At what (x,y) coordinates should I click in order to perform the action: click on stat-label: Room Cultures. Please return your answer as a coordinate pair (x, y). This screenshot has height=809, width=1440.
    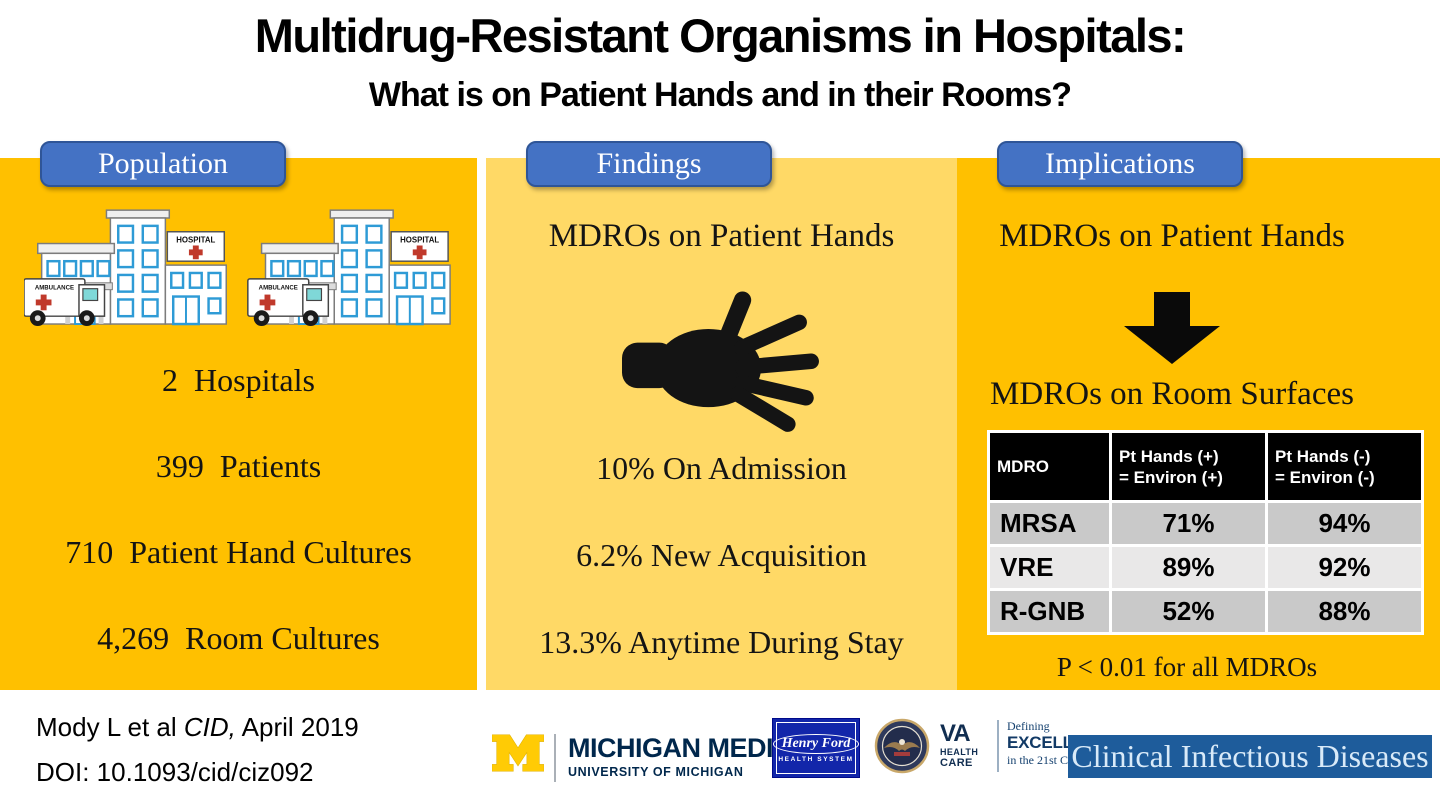
    Looking at the image, I should click on (282, 638).